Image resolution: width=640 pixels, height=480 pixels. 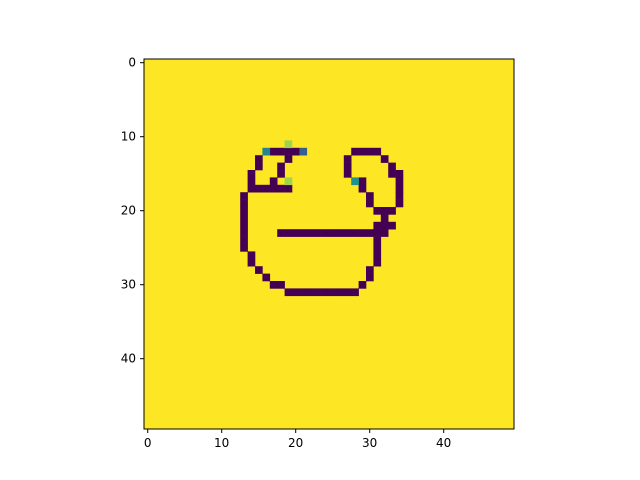 What do you see at coordinates (128, 359) in the screenshot?
I see `y-tick-label: 40` at bounding box center [128, 359].